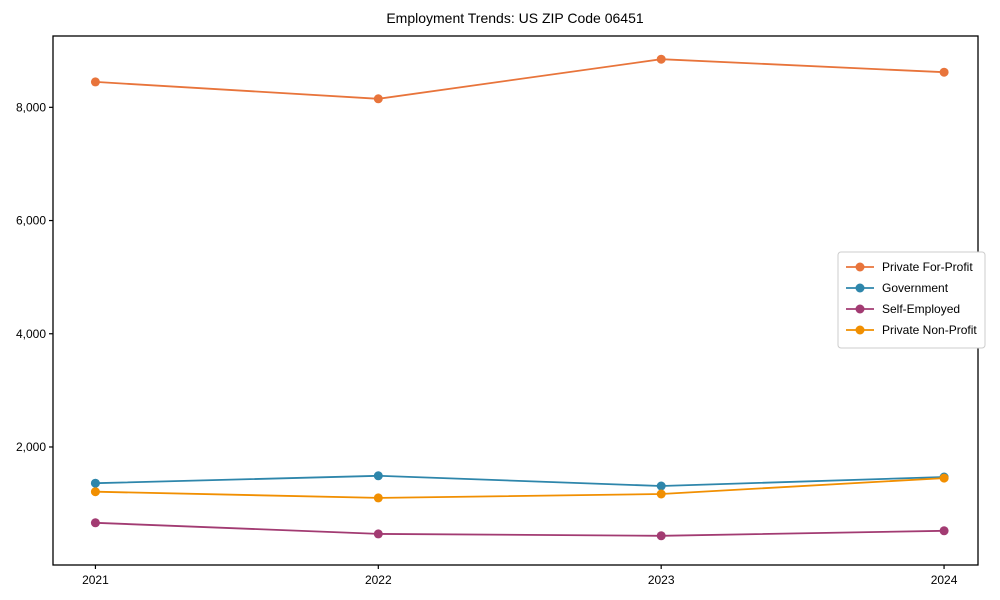 This screenshot has width=1000, height=600. Describe the element at coordinates (378, 580) in the screenshot. I see `x-tick-label: 2022` at that location.